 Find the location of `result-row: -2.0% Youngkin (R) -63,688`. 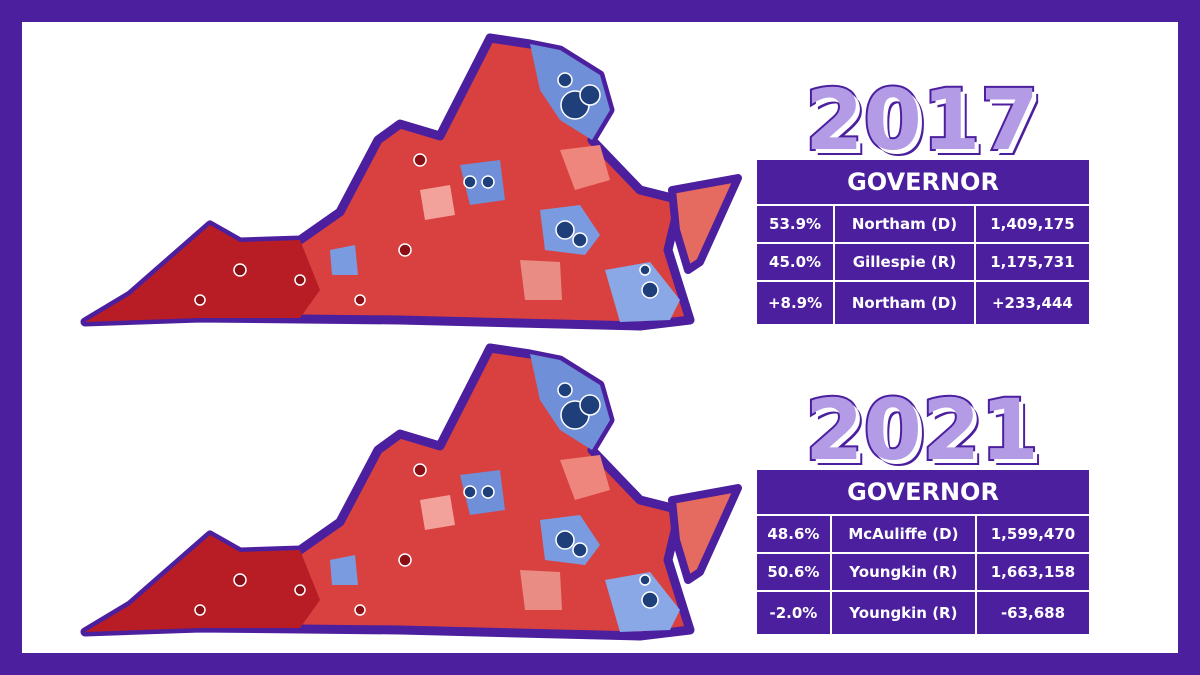

result-row: -2.0% Youngkin (R) -63,688 is located at coordinates (923, 612).